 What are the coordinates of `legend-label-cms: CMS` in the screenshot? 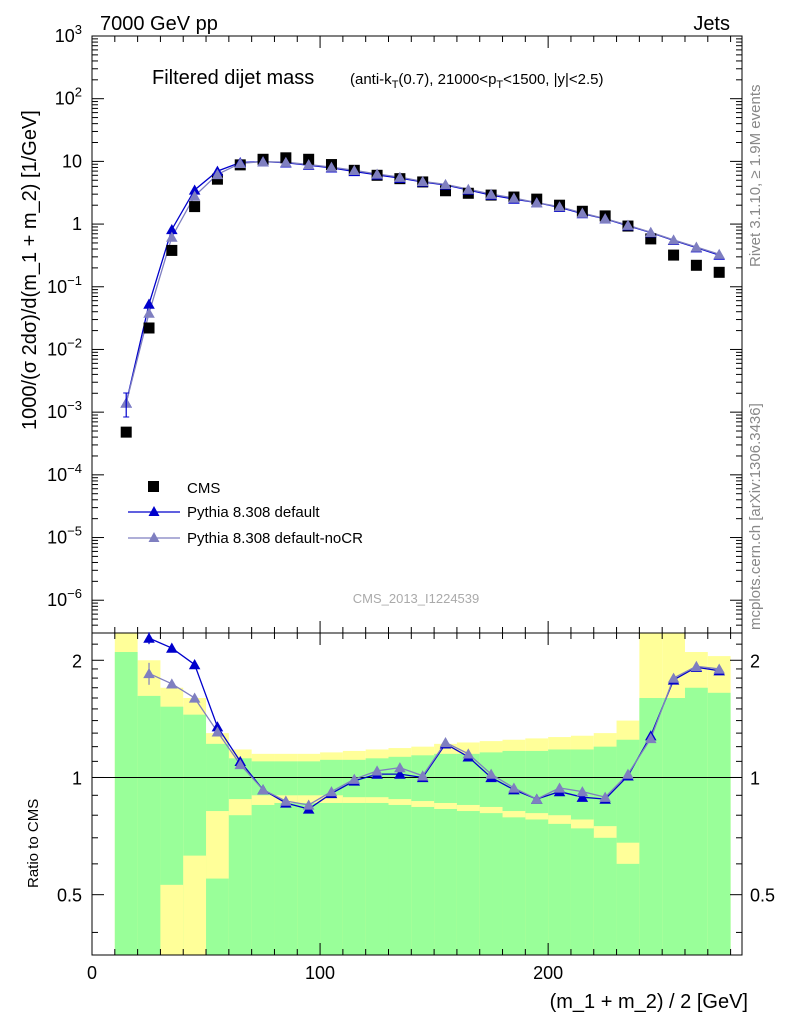 It's located at (203, 488).